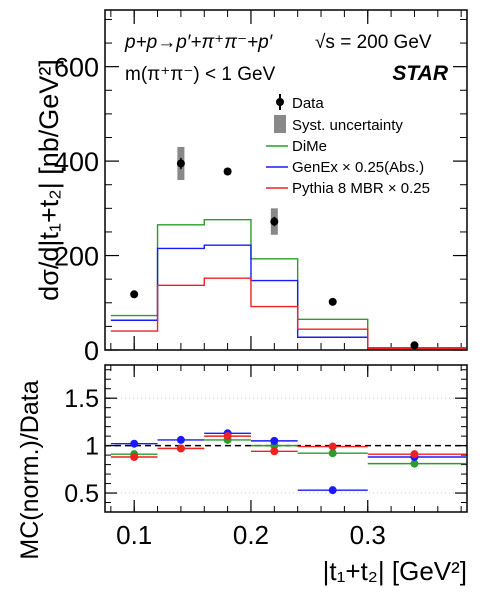  Describe the element at coordinates (368, 535) in the screenshot. I see `x-tick-label: 0.3` at that location.